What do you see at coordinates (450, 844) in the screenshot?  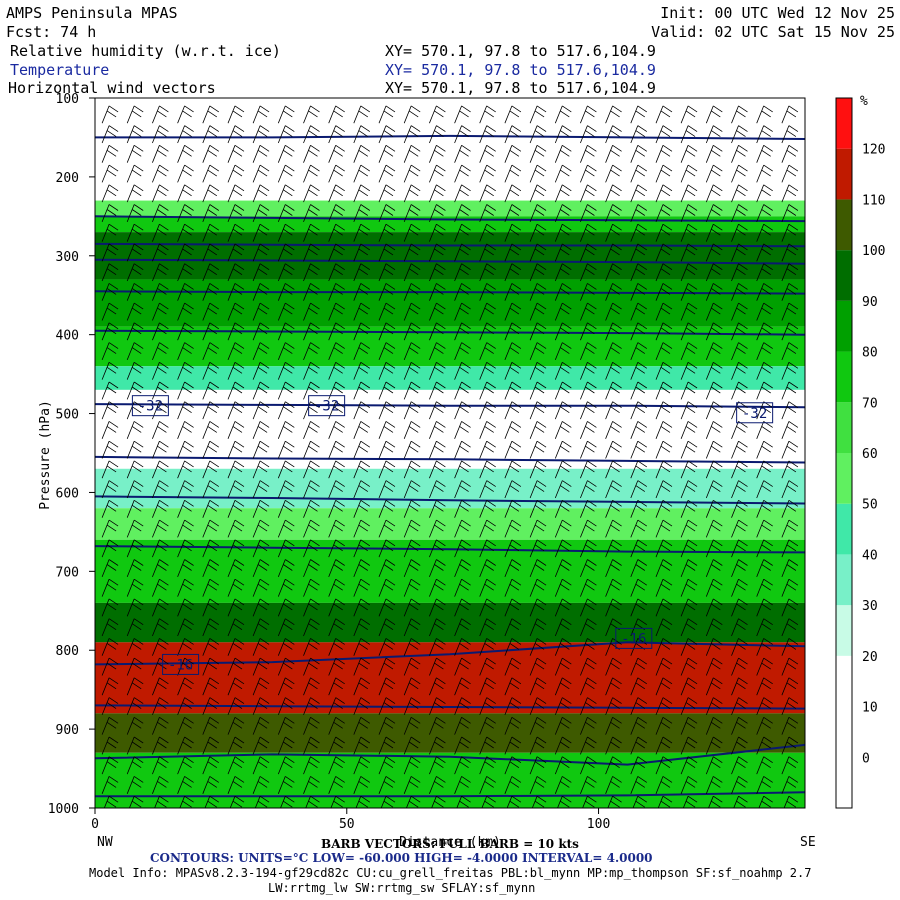 I see `barb-note: BARB VECTORS: FULL BARB = 10 kts` at bounding box center [450, 844].